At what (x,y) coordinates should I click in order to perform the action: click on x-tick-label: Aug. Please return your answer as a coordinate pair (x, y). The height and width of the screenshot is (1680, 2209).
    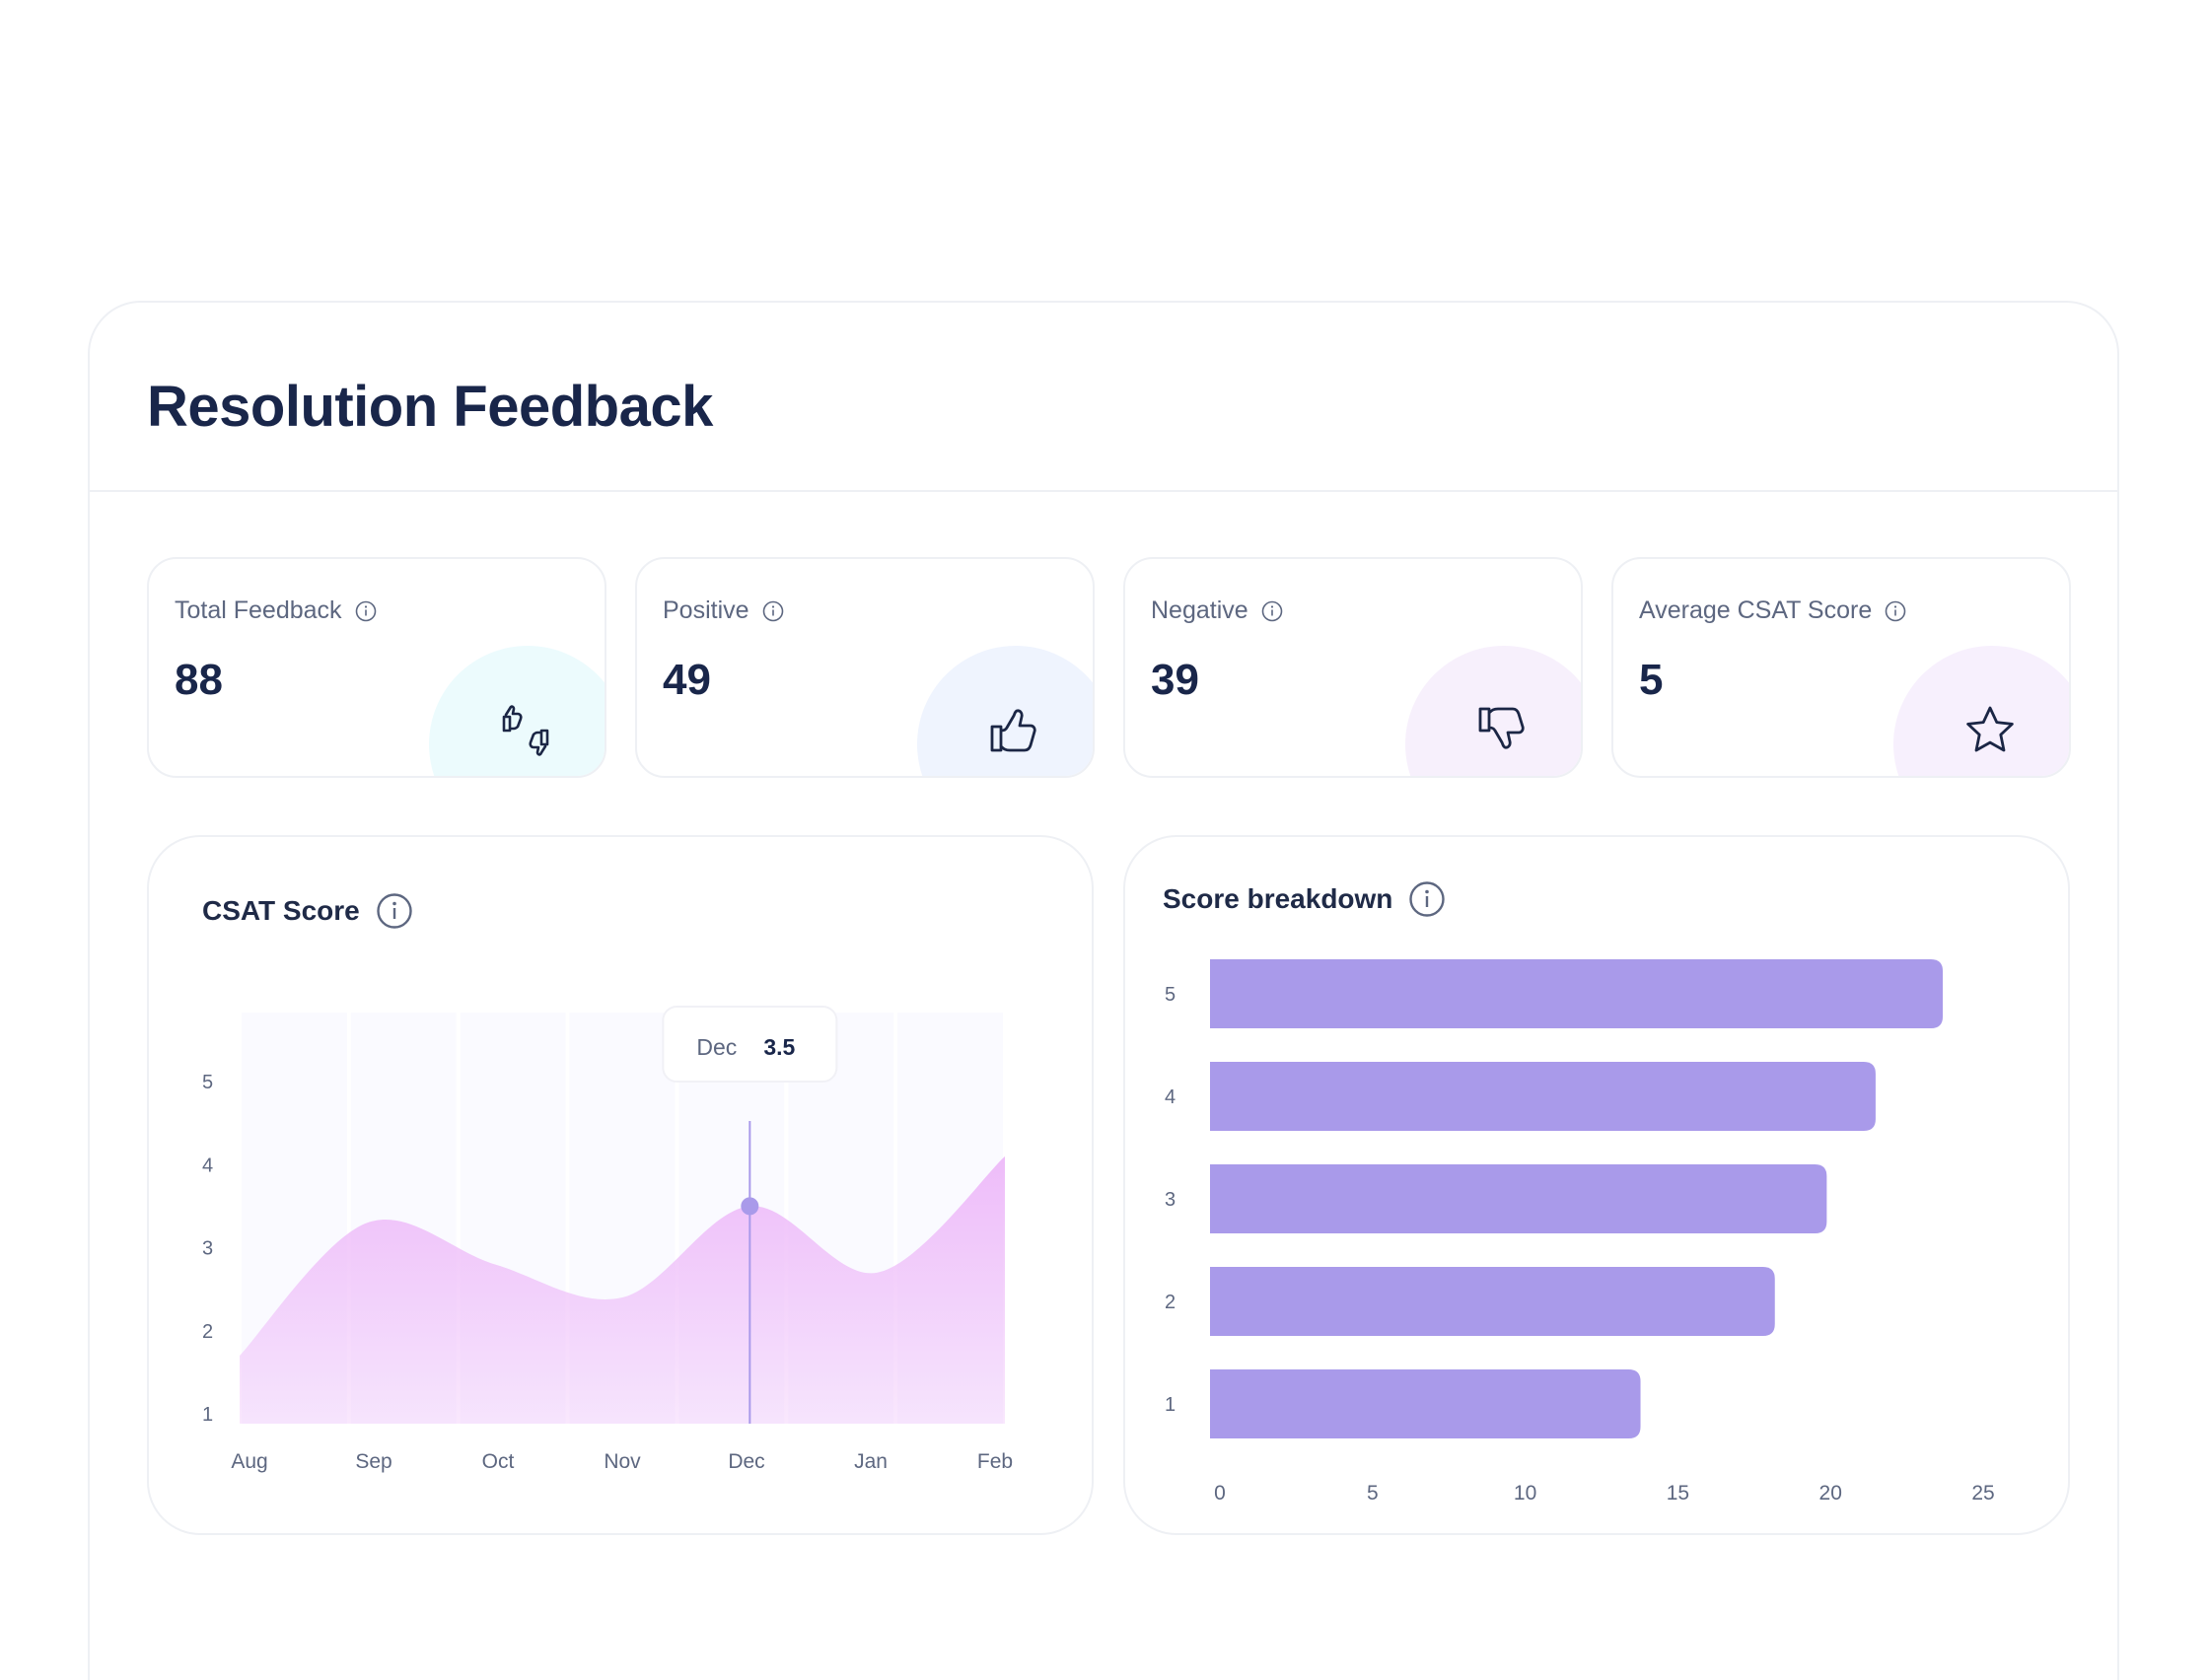
    Looking at the image, I should click on (249, 1461).